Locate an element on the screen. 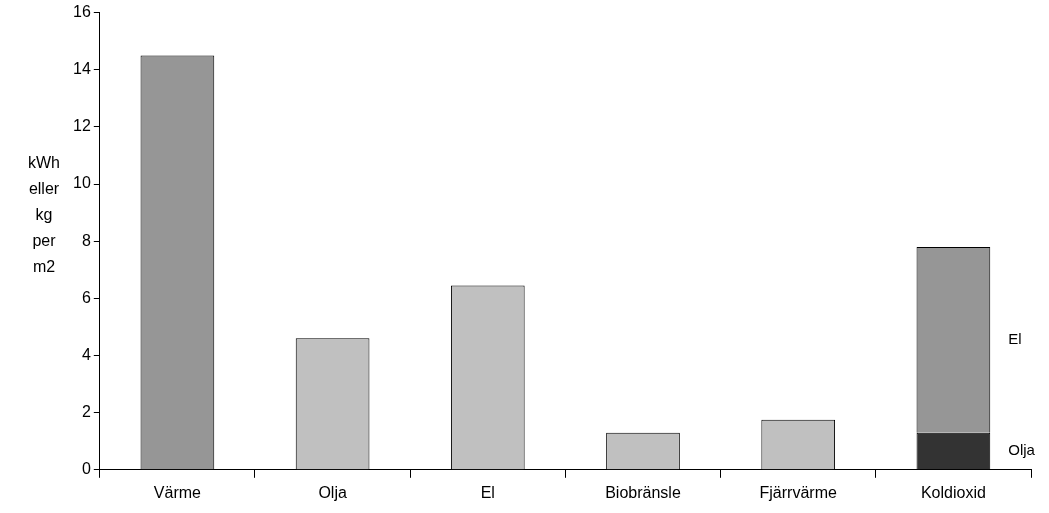 Image resolution: width=1049 pixels, height=513 pixels. x-tick-label: Fjärrvärme is located at coordinates (798, 492).